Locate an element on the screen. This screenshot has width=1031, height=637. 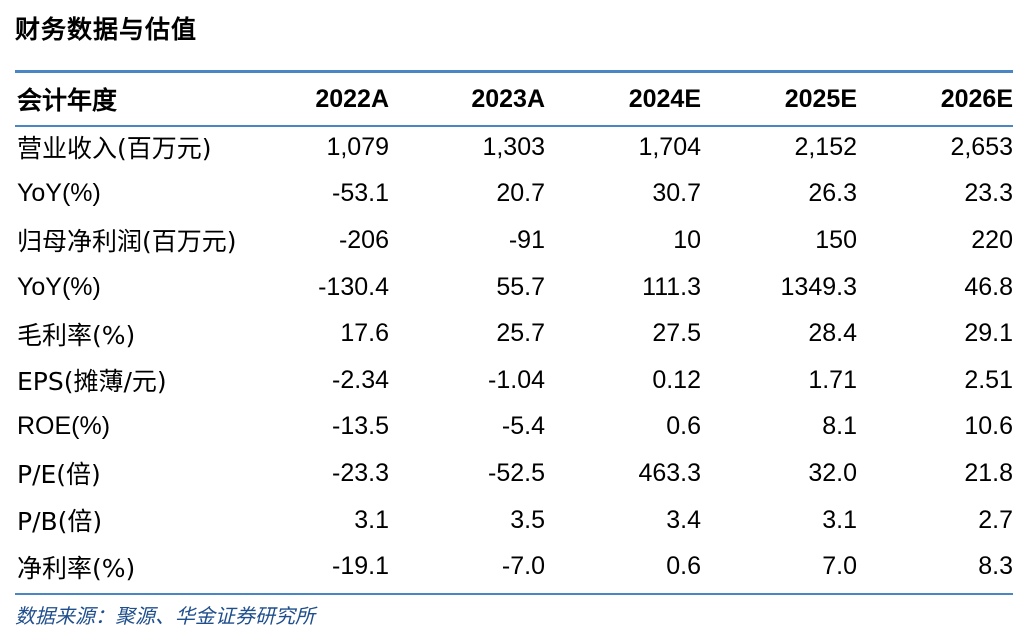
header-rule is located at coordinates (514, 126).